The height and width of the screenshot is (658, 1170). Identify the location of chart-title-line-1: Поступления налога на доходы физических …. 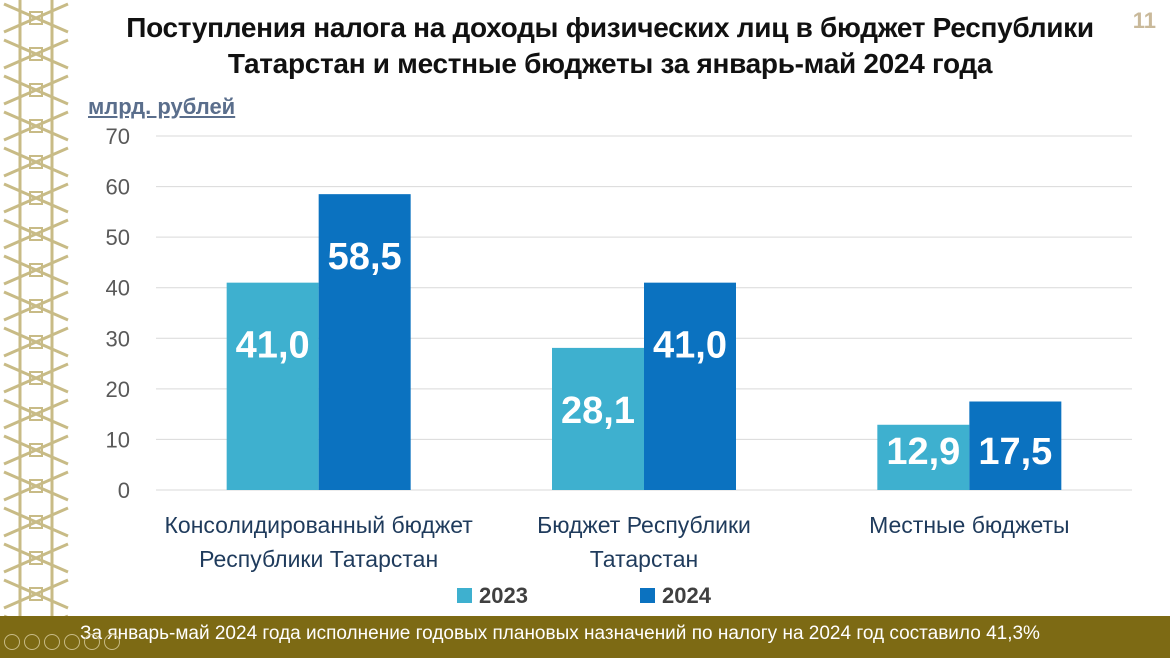
(610, 27).